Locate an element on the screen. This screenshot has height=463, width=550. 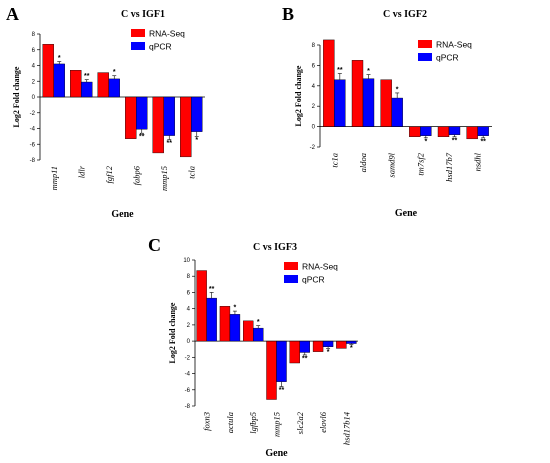
y-tick-label: -4 is located at coordinates (33, 130).